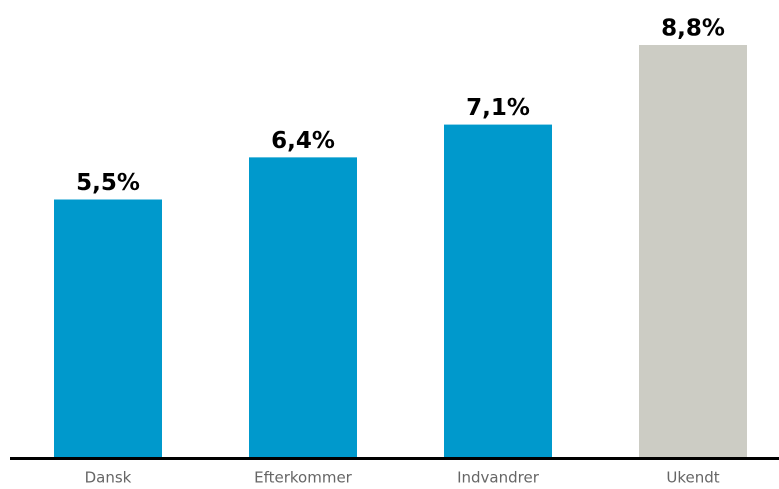 The width and height of the screenshot is (779, 489). I want to click on x-tick-label: Efterkommer, so click(303, 478).